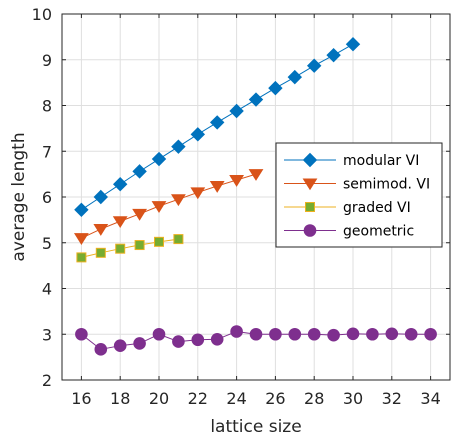 The width and height of the screenshot is (455, 439). Describe the element at coordinates (120, 398) in the screenshot. I see `x-tick-label: 18` at that location.